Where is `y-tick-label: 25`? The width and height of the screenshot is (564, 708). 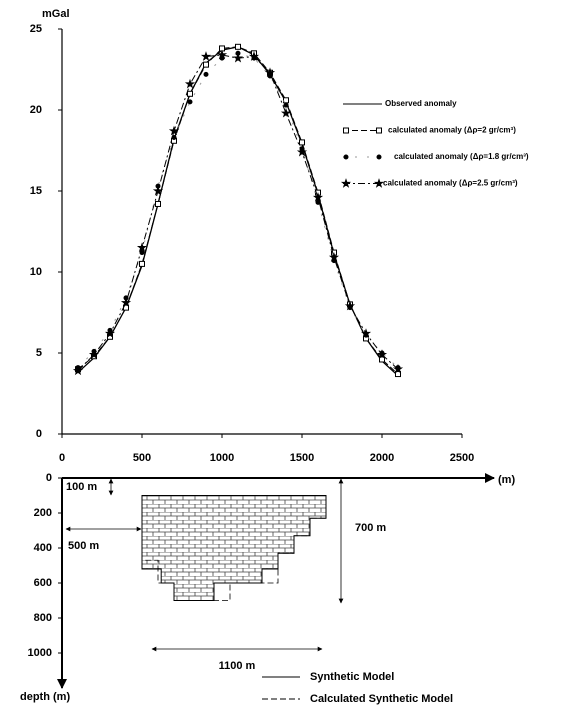
y-tick-label: 25 is located at coordinates (36, 29).